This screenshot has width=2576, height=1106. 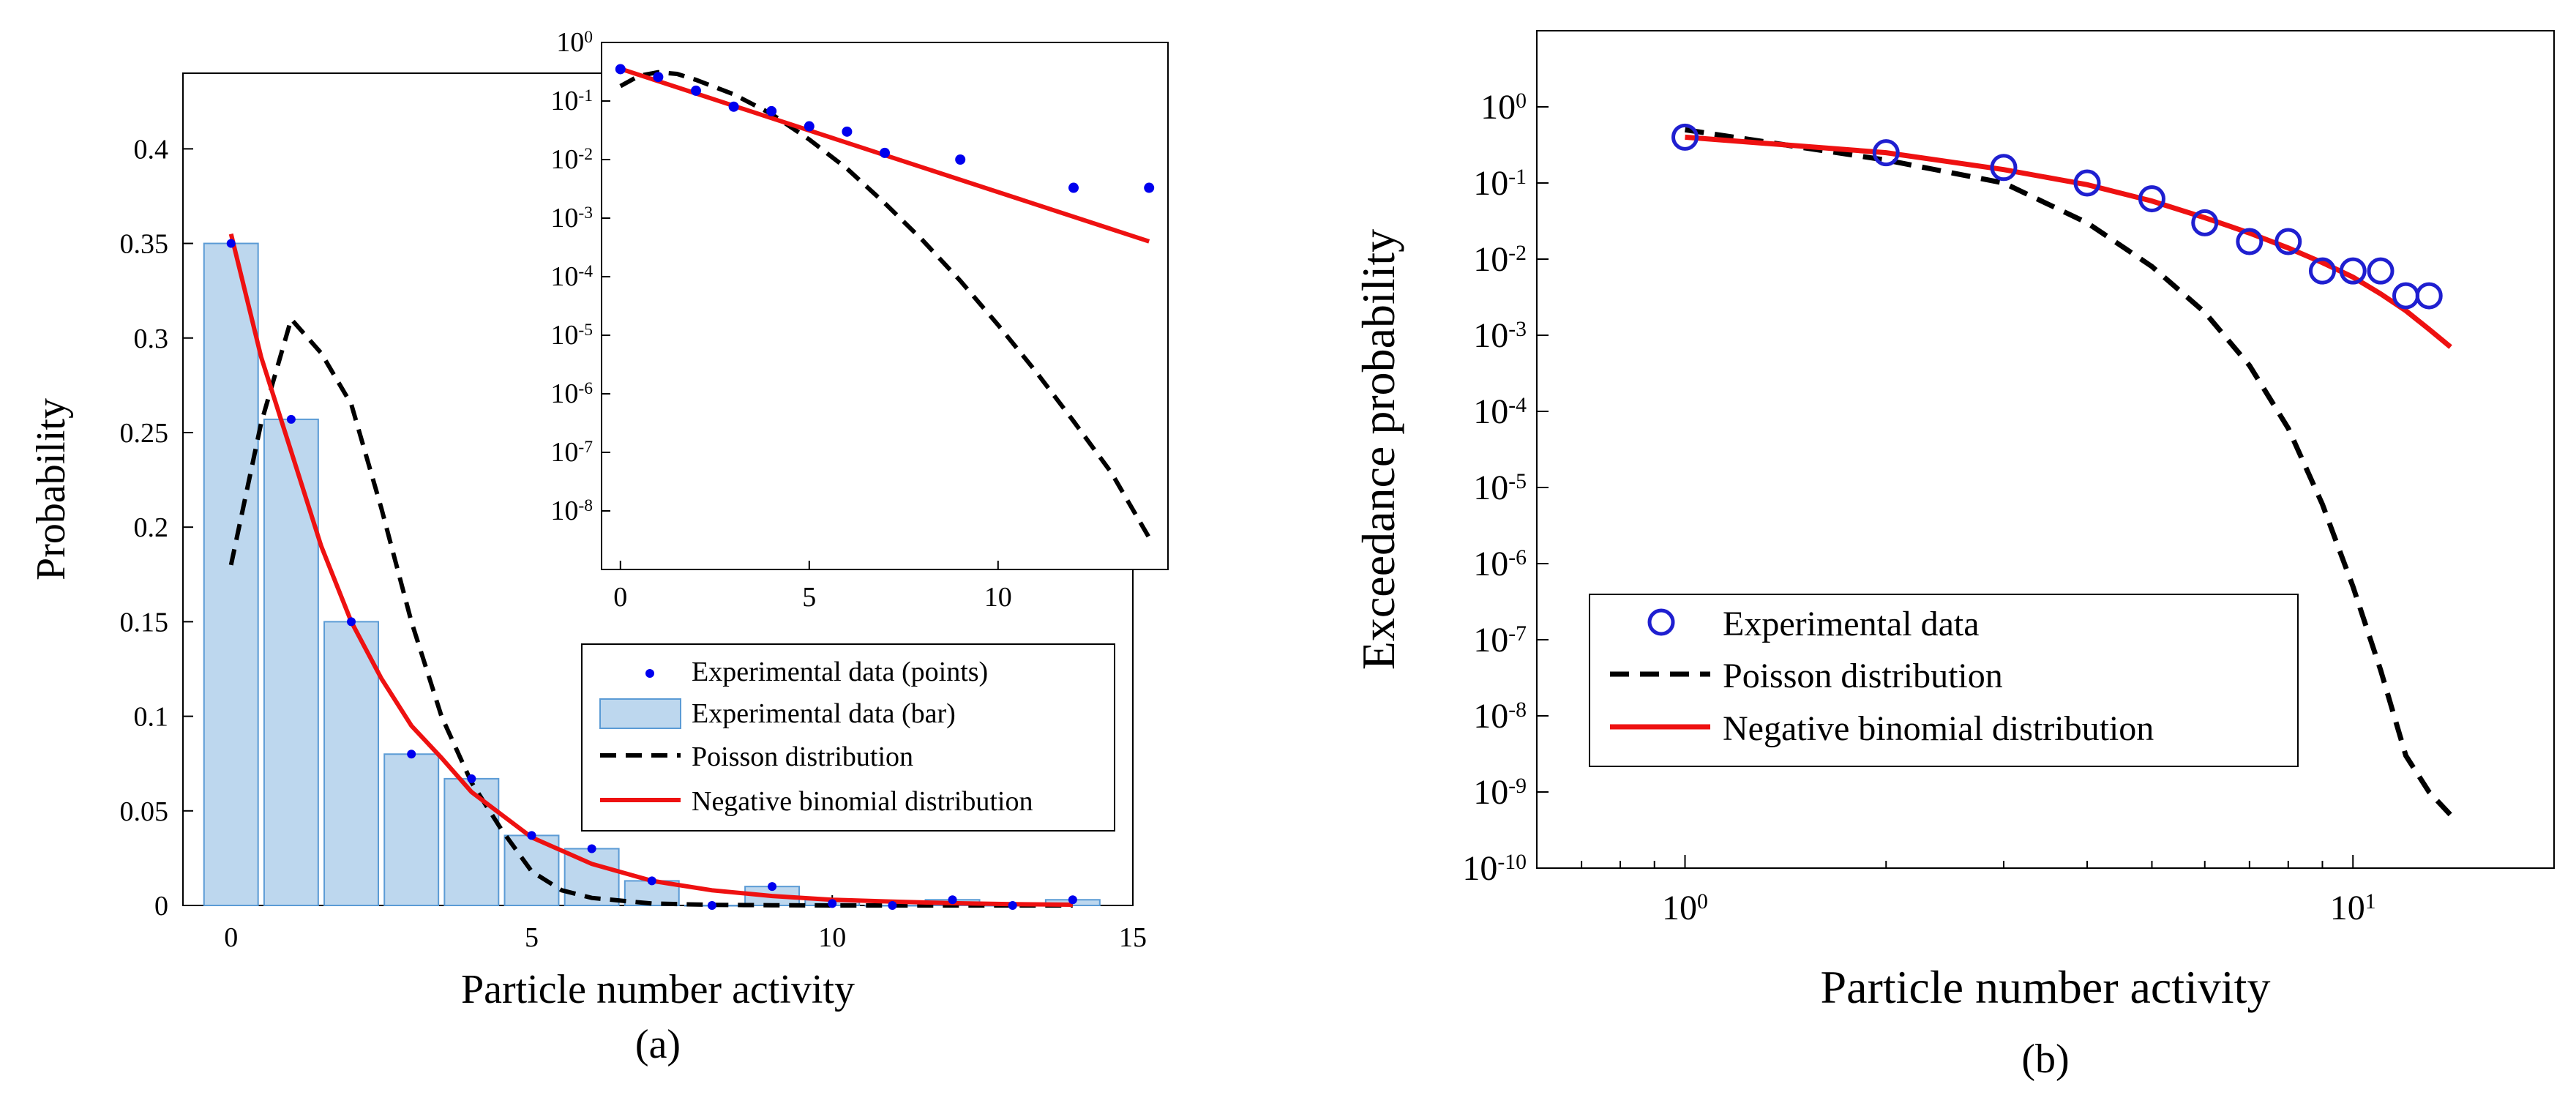 I want to click on b-caption: (b), so click(x=2045, y=1059).